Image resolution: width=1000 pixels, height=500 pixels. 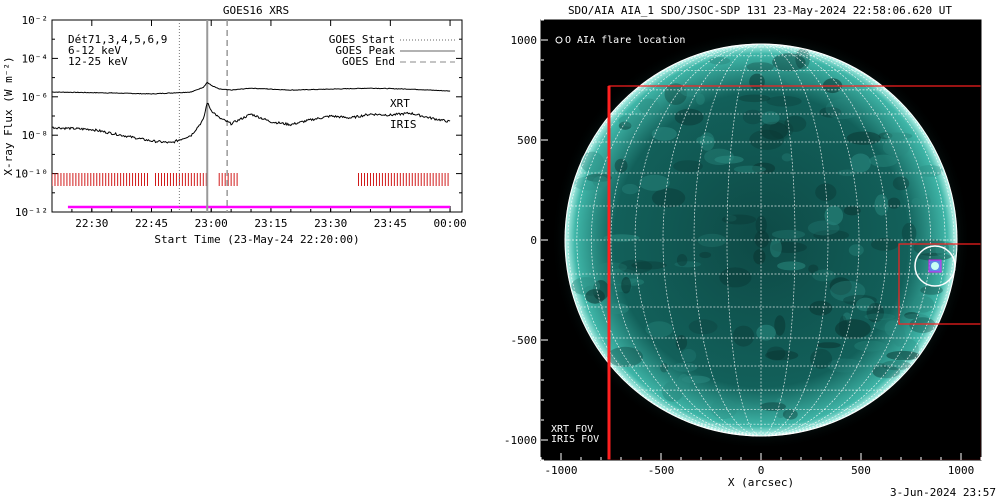 I want to click on footer-date: 3-Jun-2024 23:57, so click(x=943, y=492).